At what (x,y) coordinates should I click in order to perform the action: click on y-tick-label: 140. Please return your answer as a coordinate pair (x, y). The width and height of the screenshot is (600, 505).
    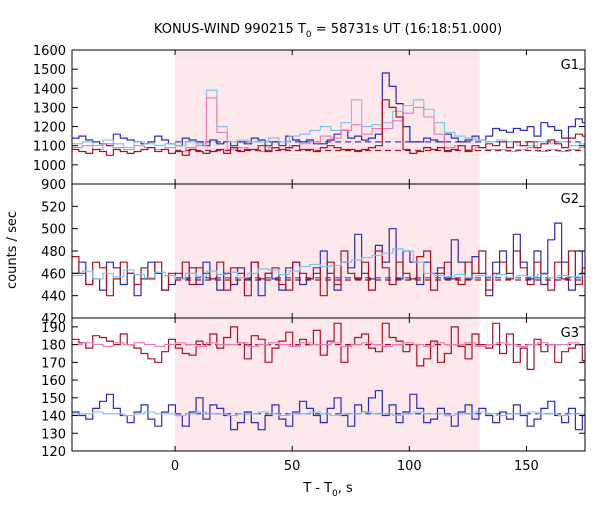
    Looking at the image, I should click on (53, 417).